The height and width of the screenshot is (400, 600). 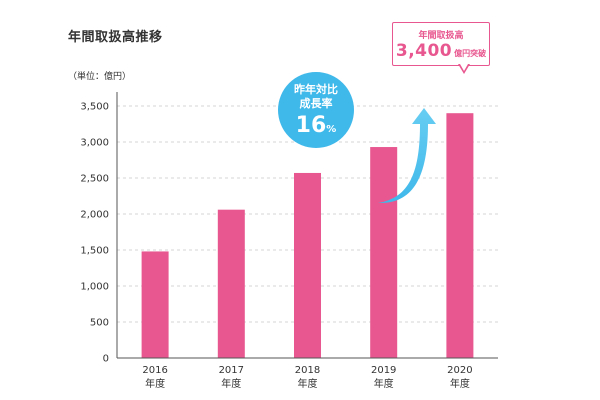 What do you see at coordinates (384, 252) in the screenshot?
I see `bar-2019` at bounding box center [384, 252].